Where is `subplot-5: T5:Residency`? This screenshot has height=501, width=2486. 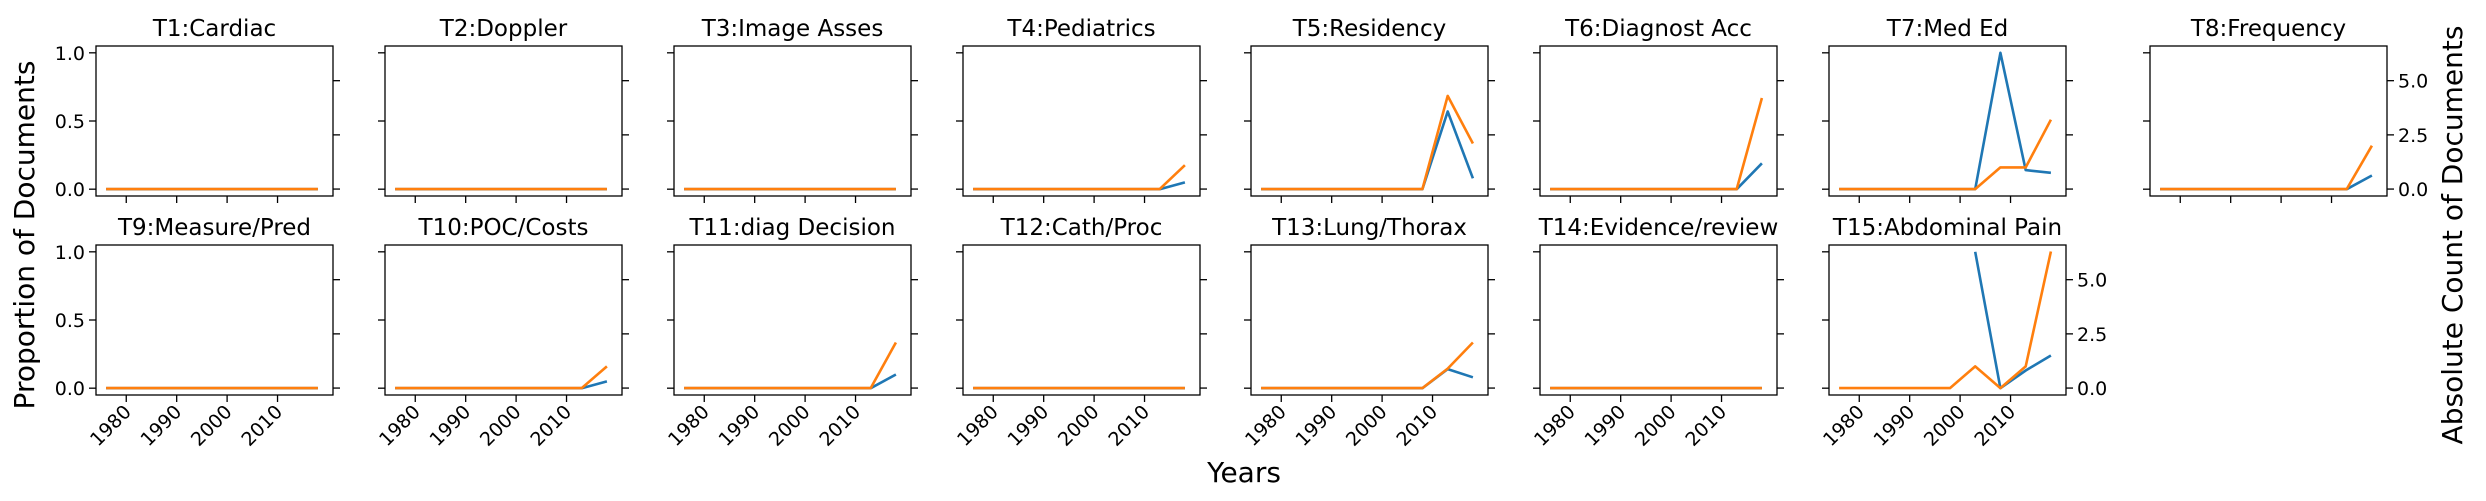
subplot-5: T5:Residency is located at coordinates (1369, 109).